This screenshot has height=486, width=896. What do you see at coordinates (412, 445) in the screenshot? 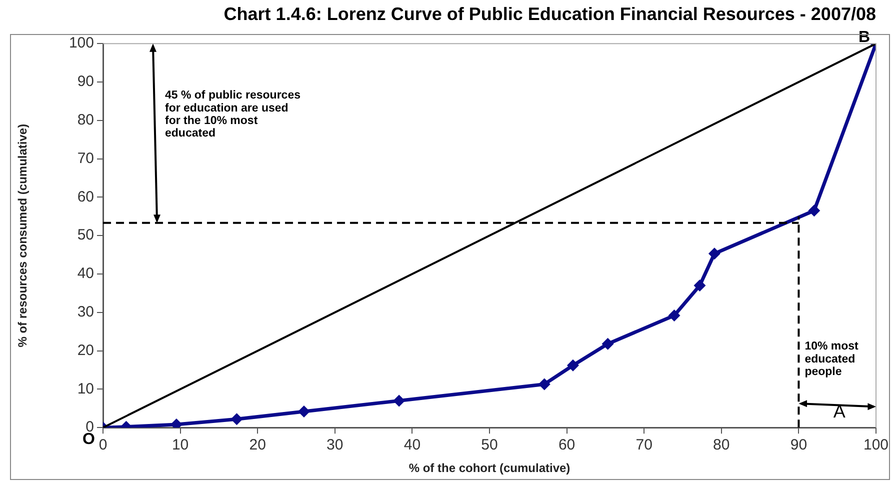
I see `x-tick-label: 40` at bounding box center [412, 445].